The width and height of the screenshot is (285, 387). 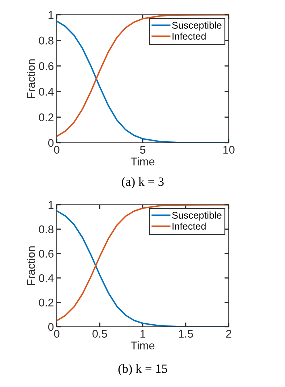 What do you see at coordinates (143, 183) in the screenshot?
I see `text: (a) k = 3` at bounding box center [143, 183].